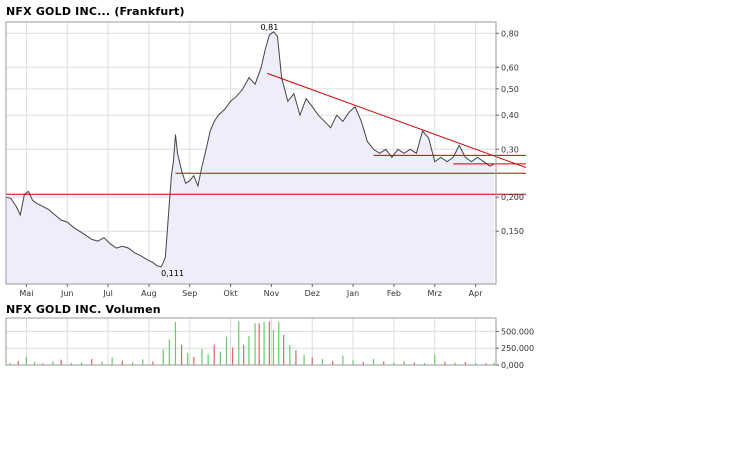  Describe the element at coordinates (517, 348) in the screenshot. I see `volume-y-tick-label: 250.000` at that location.